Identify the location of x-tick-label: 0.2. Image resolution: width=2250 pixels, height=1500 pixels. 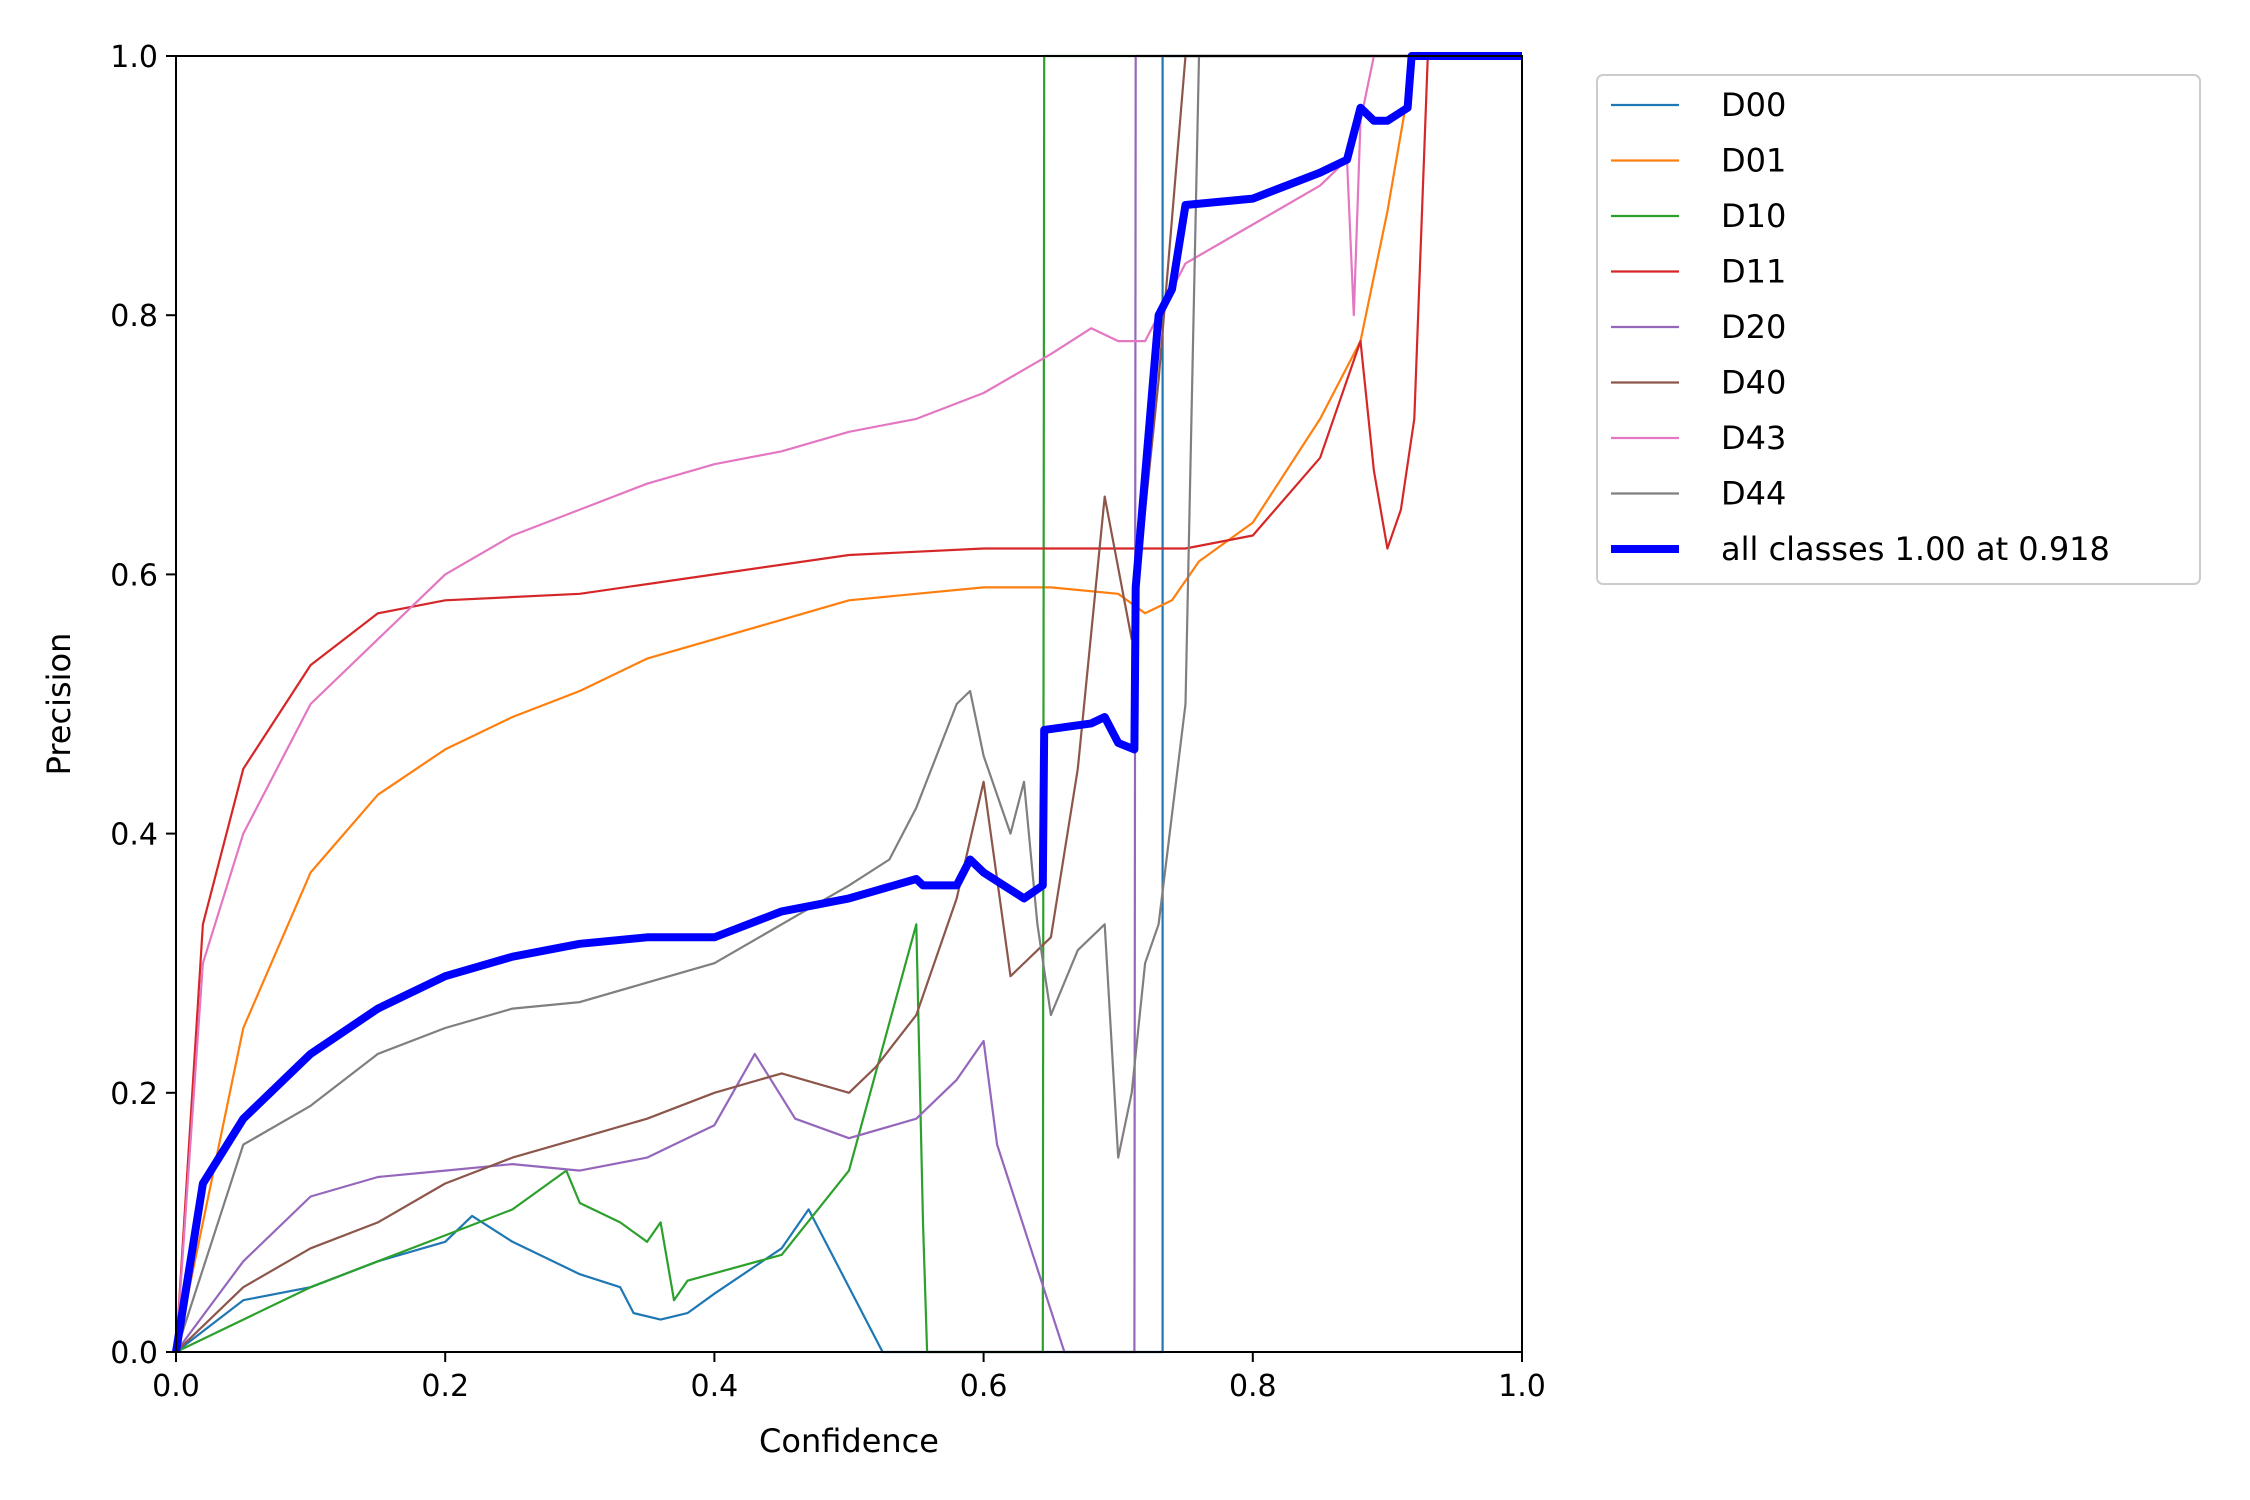
(445, 1386).